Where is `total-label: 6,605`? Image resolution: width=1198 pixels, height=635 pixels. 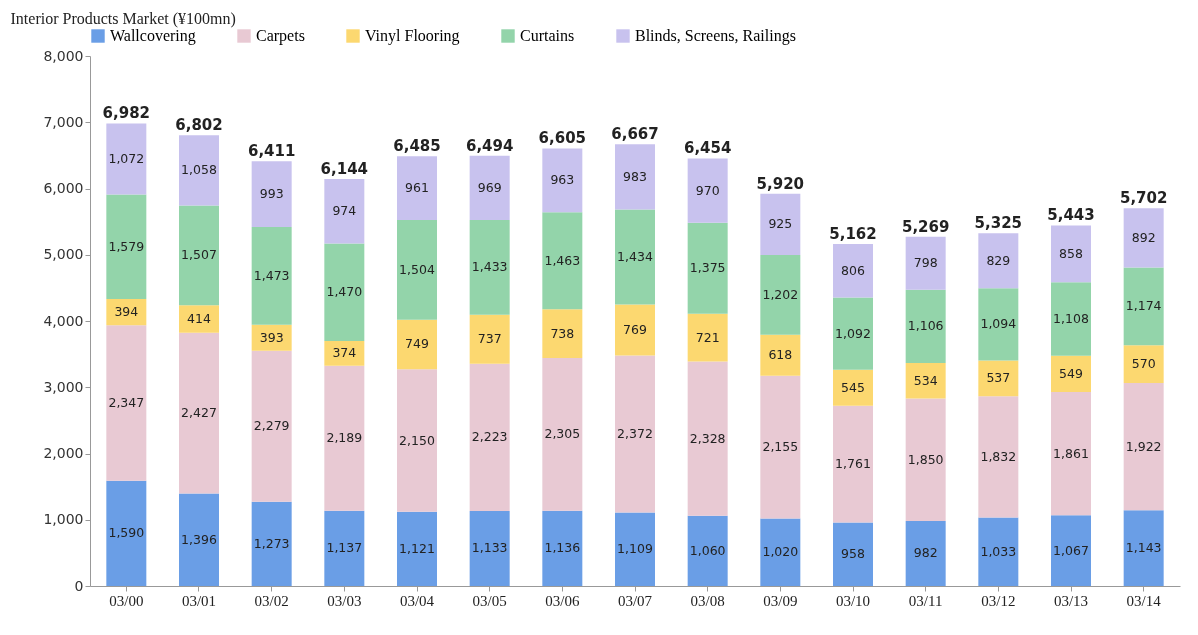 total-label: 6,605 is located at coordinates (562, 138).